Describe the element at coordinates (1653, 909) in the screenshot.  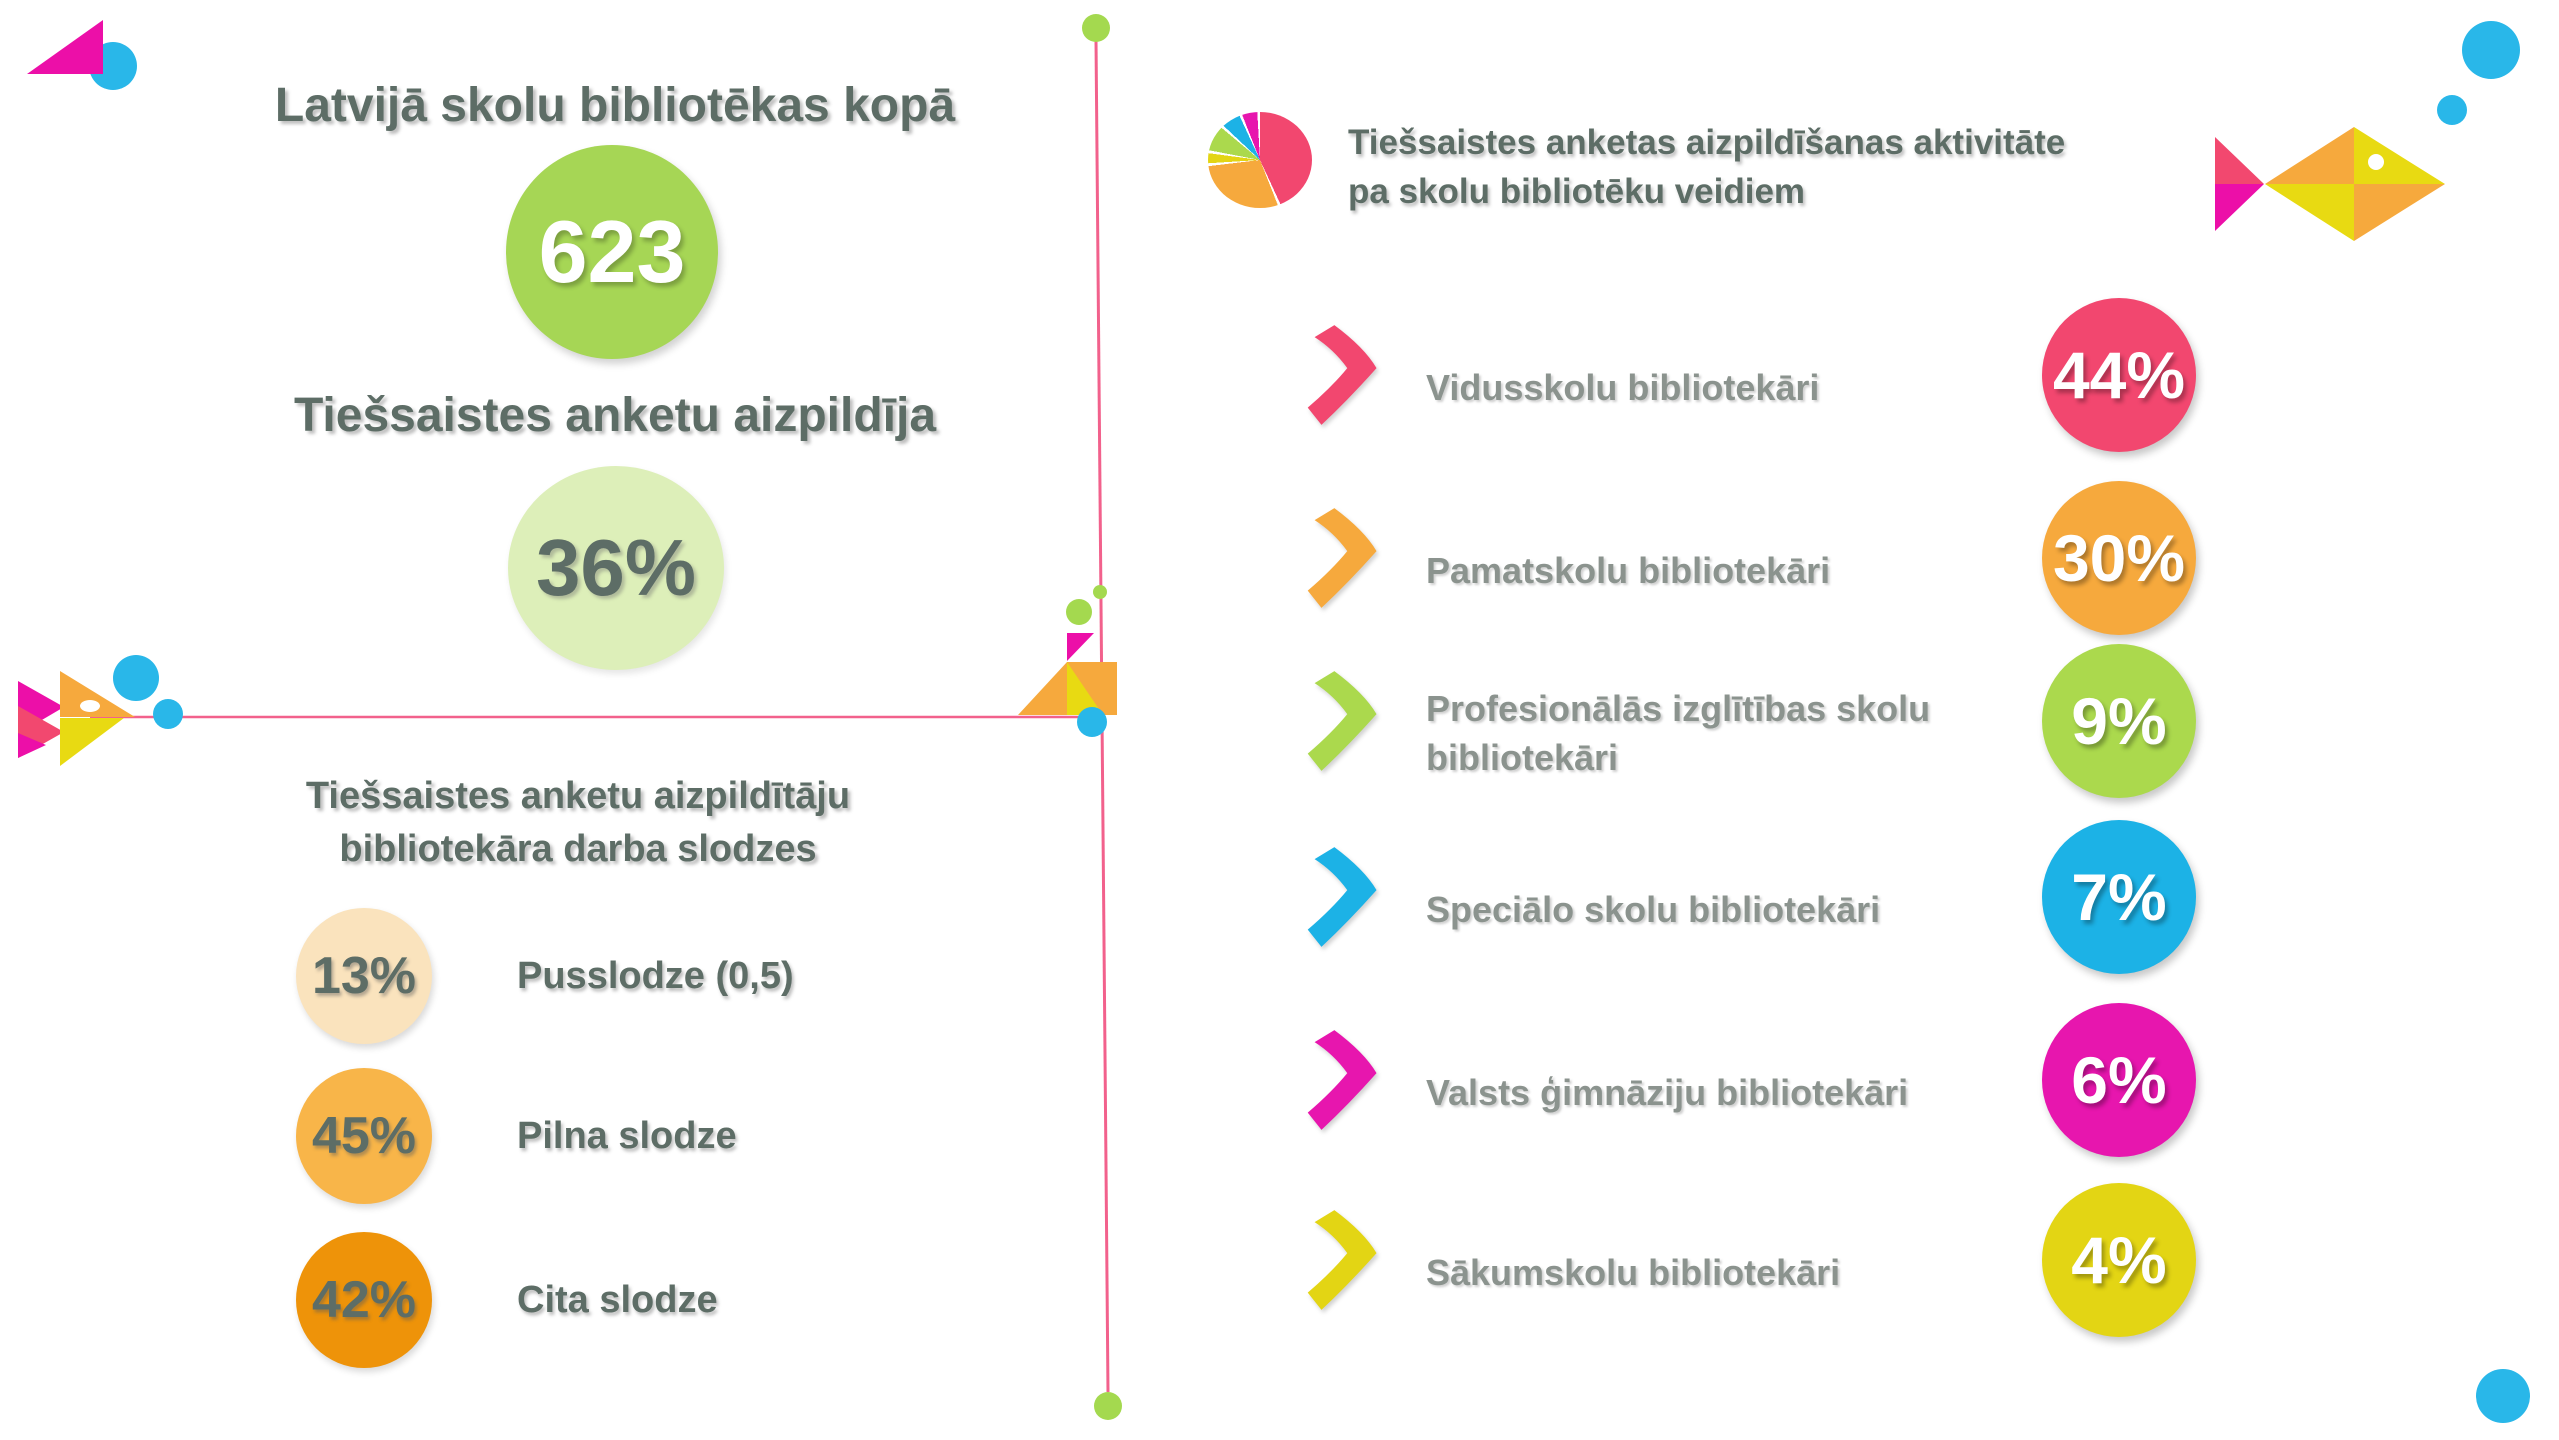
I see `activity-label: Speciālo skolu bibliotekāri` at that location.